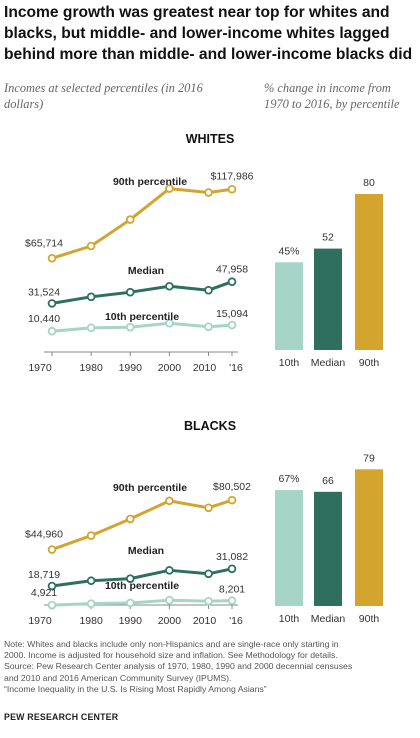 This screenshot has width=420, height=738. What do you see at coordinates (210, 139) in the screenshot?
I see `panel-heading: WHITES` at bounding box center [210, 139].